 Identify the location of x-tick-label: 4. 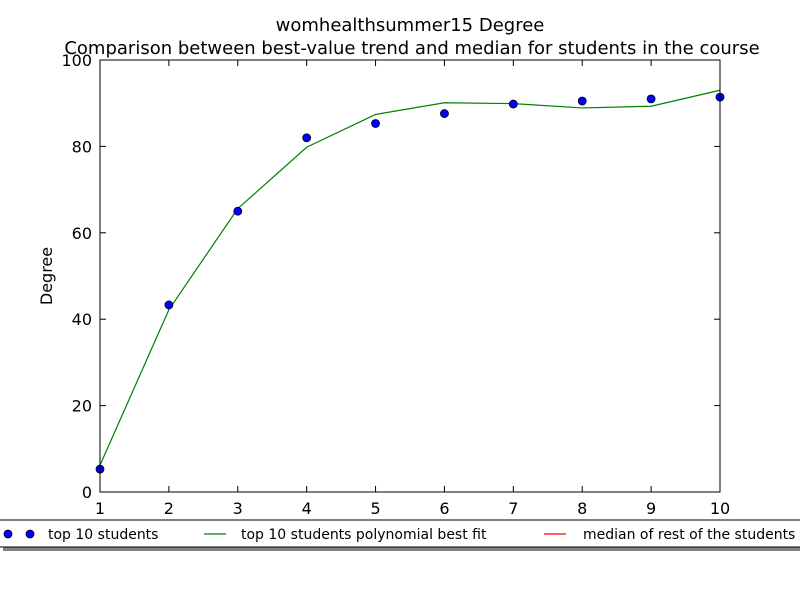
(307, 508).